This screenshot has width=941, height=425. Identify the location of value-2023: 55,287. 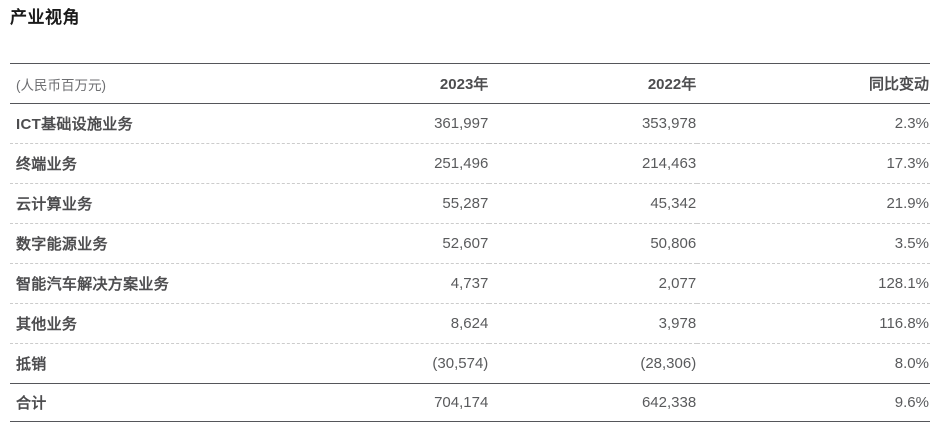
(399, 203).